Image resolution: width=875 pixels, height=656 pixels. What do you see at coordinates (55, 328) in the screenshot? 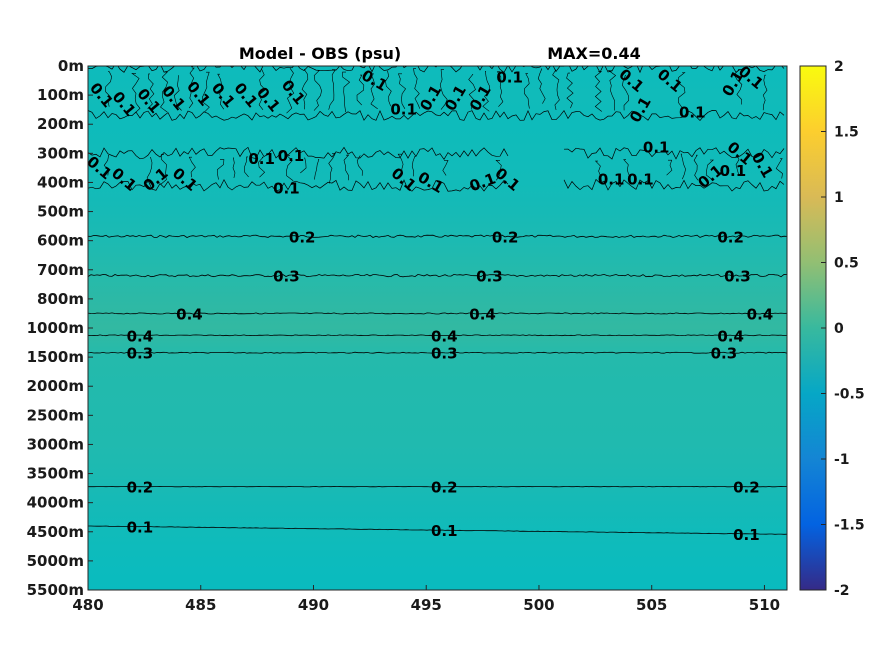
I see `y-tick-label: 1000m` at bounding box center [55, 328].